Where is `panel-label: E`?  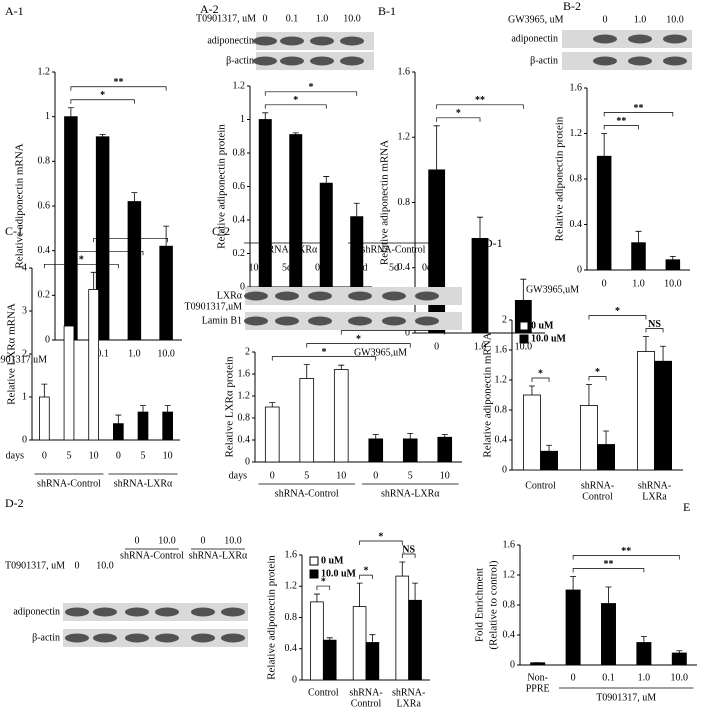 panel-label: E is located at coordinates (686, 507).